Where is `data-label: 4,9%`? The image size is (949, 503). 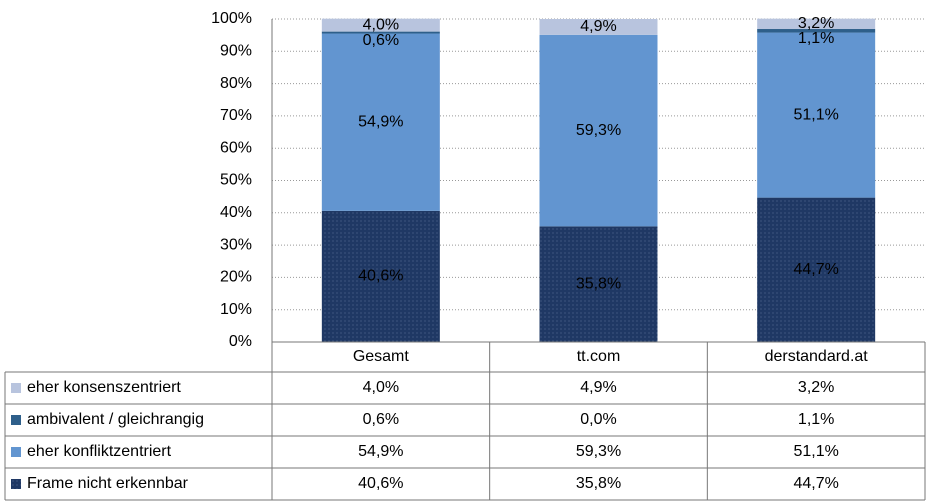 data-label: 4,9% is located at coordinates (598, 26).